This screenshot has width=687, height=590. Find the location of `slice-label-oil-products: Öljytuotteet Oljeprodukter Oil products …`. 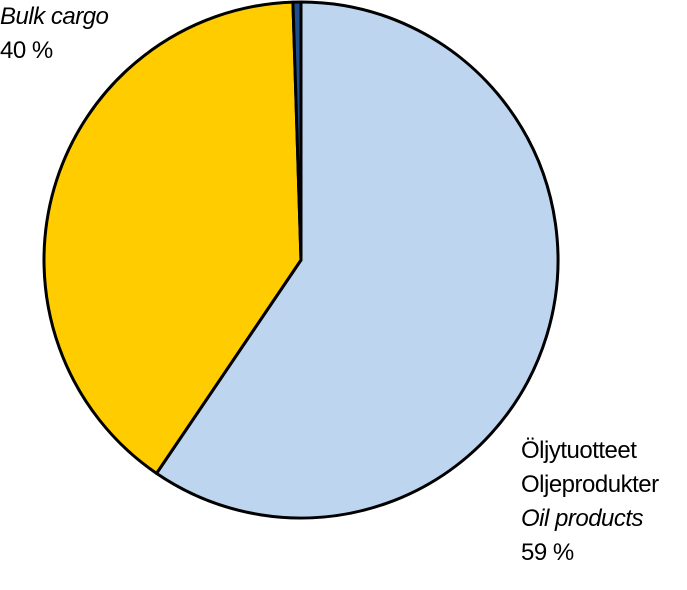

slice-label-oil-products: Öljytuotteet Oljeprodukter Oil products … is located at coordinates (590, 502).